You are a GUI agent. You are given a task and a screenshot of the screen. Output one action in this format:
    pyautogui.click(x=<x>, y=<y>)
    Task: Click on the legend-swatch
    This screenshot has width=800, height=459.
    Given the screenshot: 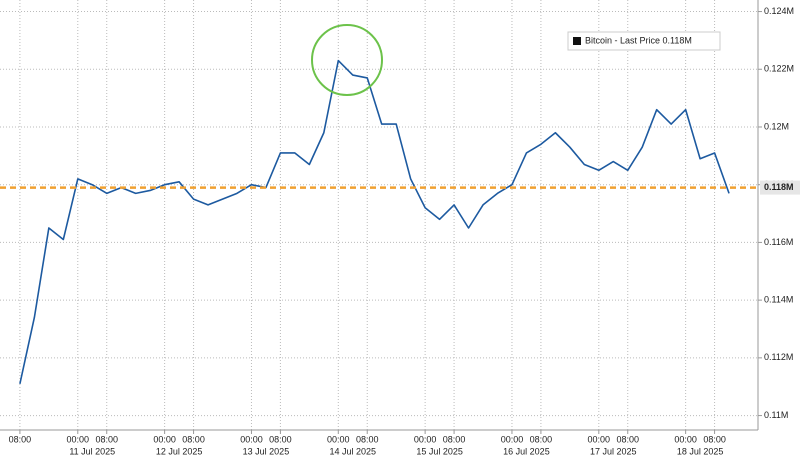 What is the action you would take?
    pyautogui.click(x=577, y=41)
    